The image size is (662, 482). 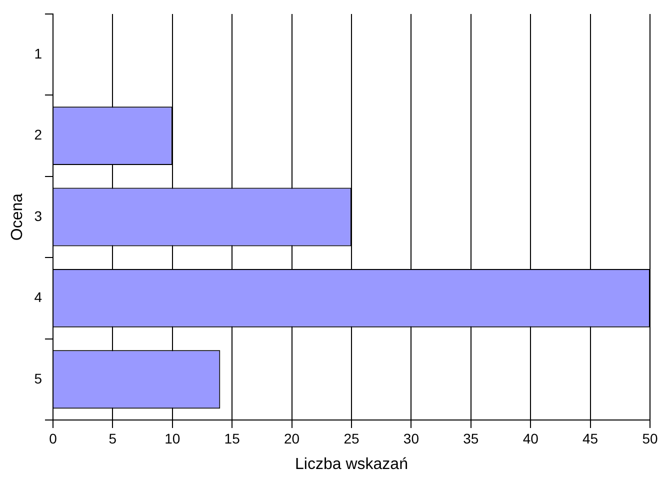 What do you see at coordinates (38, 378) in the screenshot?
I see `y-tick-label: 5` at bounding box center [38, 378].